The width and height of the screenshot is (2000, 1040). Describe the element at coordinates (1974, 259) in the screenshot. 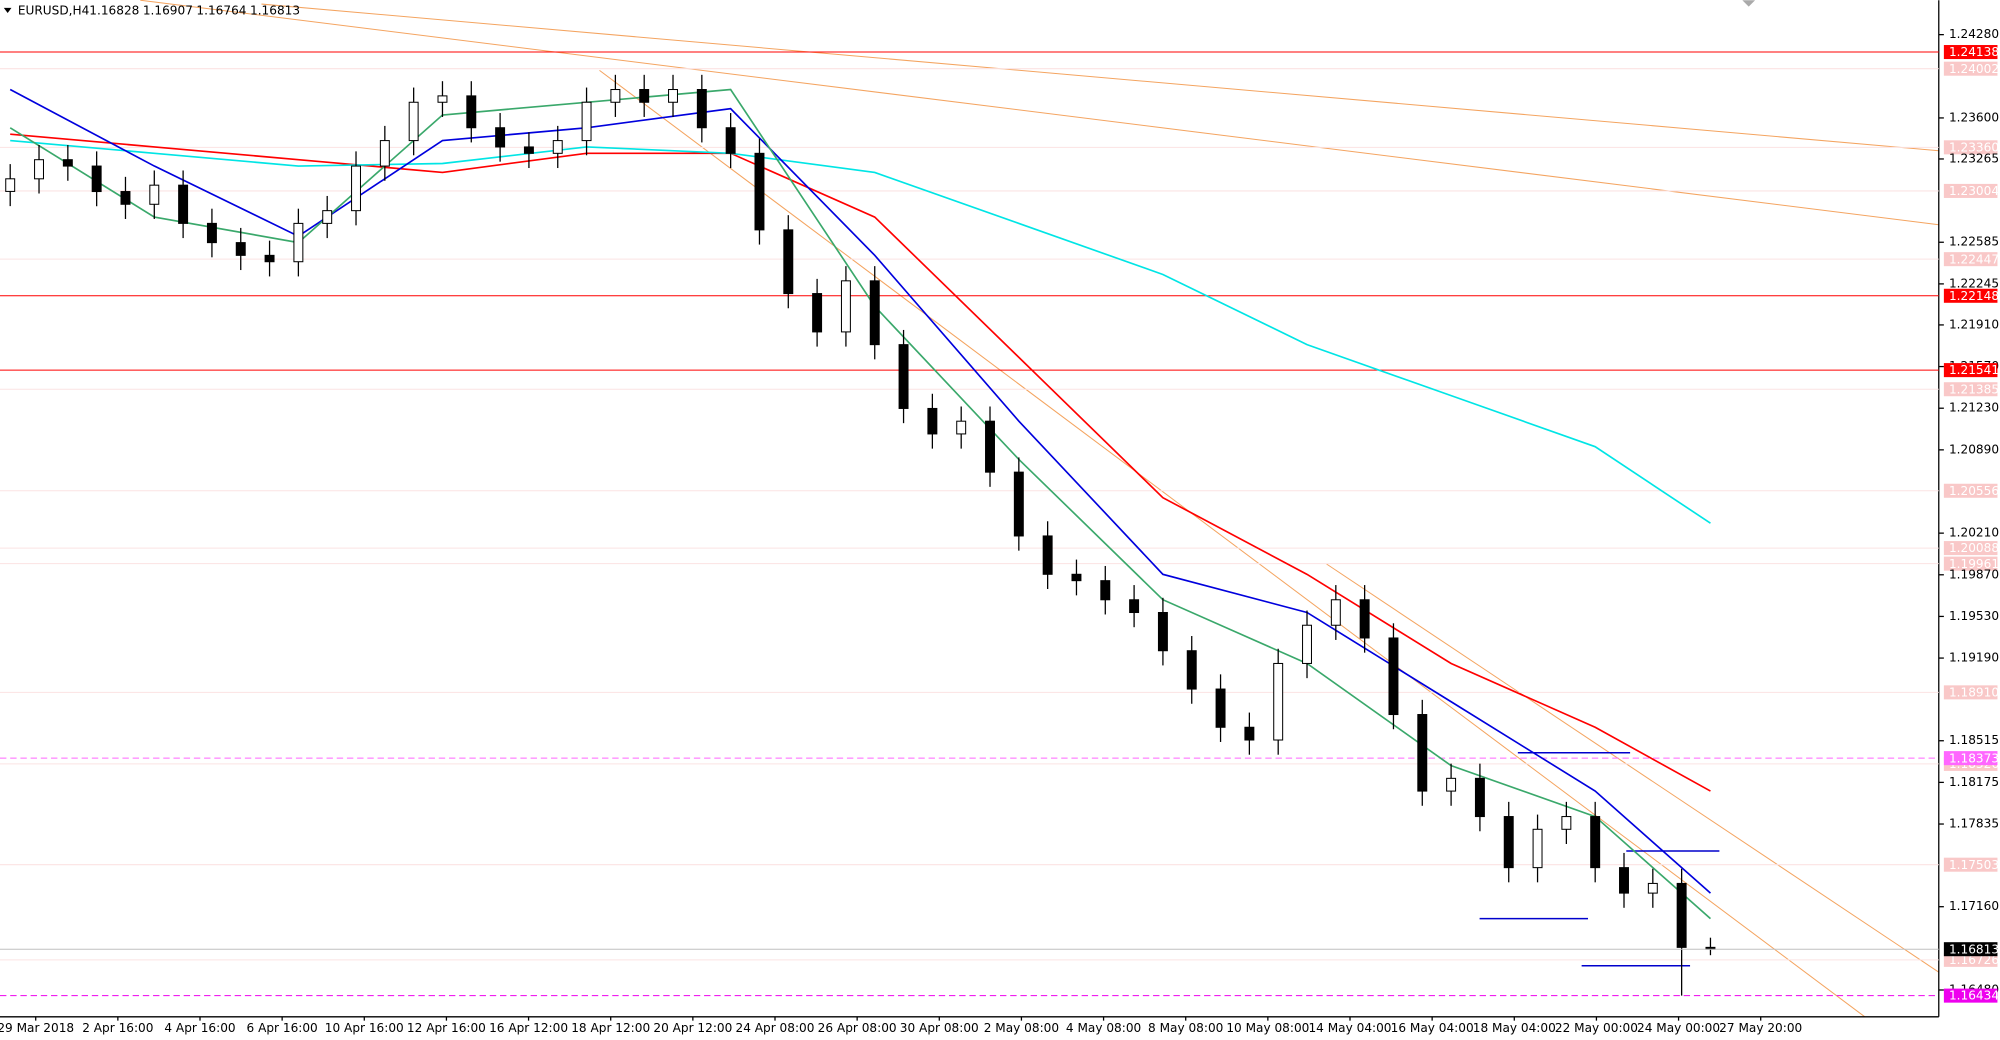

I see `faded-level-label: 1.22447` at that location.